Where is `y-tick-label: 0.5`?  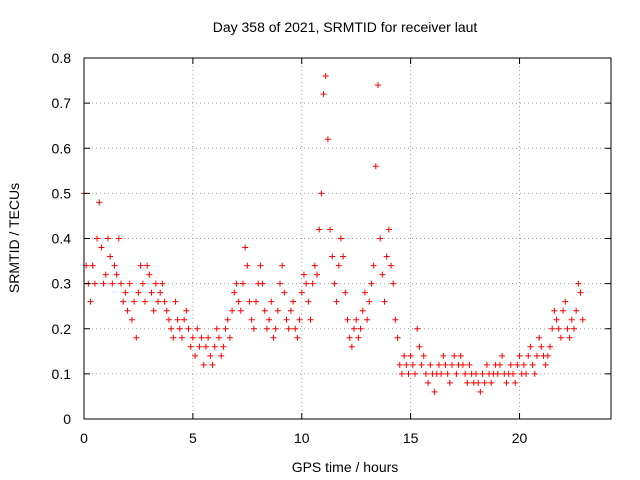
y-tick-label: 0.5 is located at coordinates (62, 193).